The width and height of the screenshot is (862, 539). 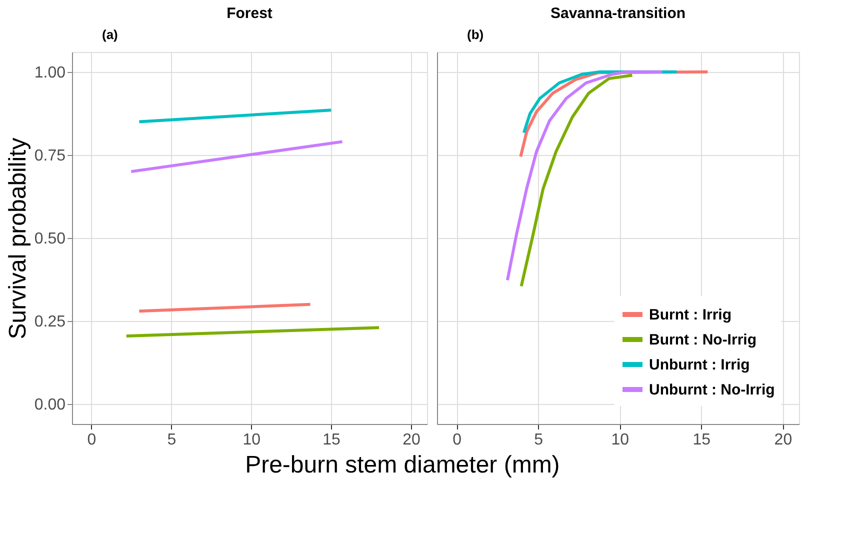 I want to click on legend-label: Burnt : No-Irrig, so click(x=702, y=340).